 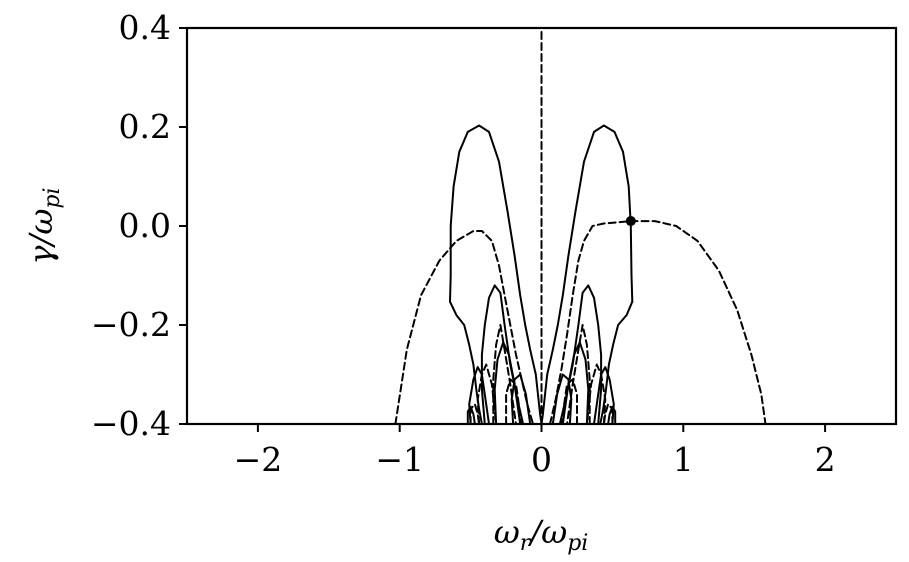 I want to click on x-axis-label: ωr/ωpi, so click(x=541, y=534).